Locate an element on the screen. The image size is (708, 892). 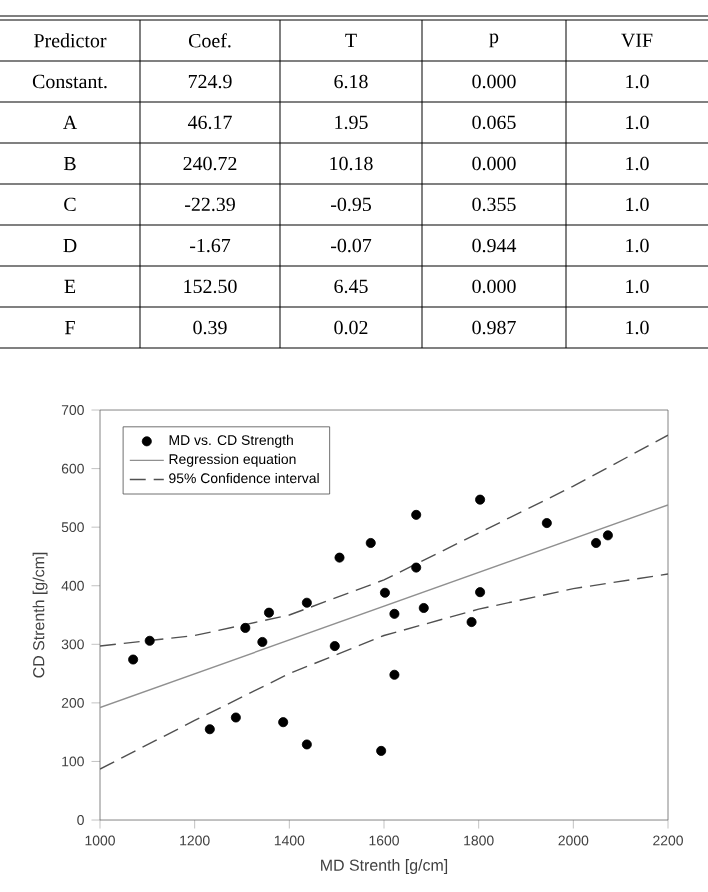
text: 0.355 is located at coordinates (494, 204).